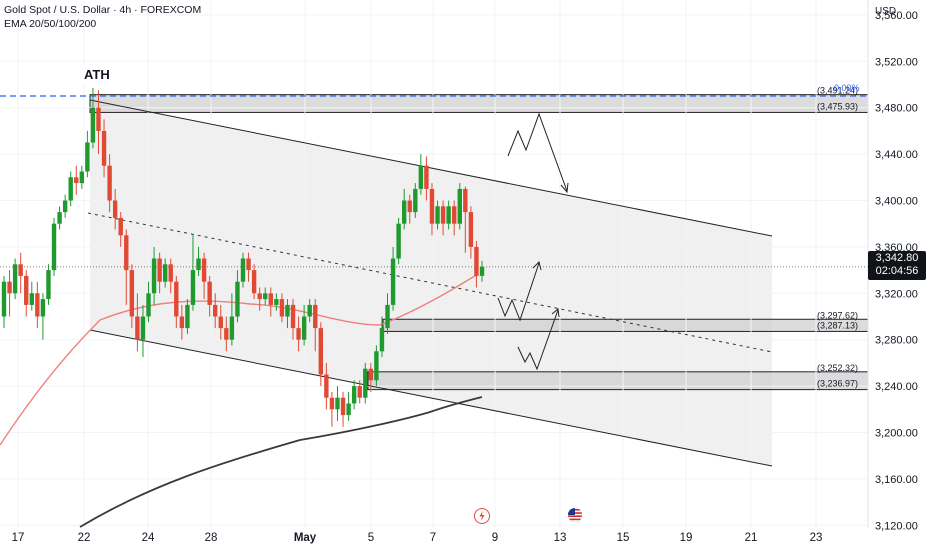  I want to click on projection-path-low, so click(538, 340).